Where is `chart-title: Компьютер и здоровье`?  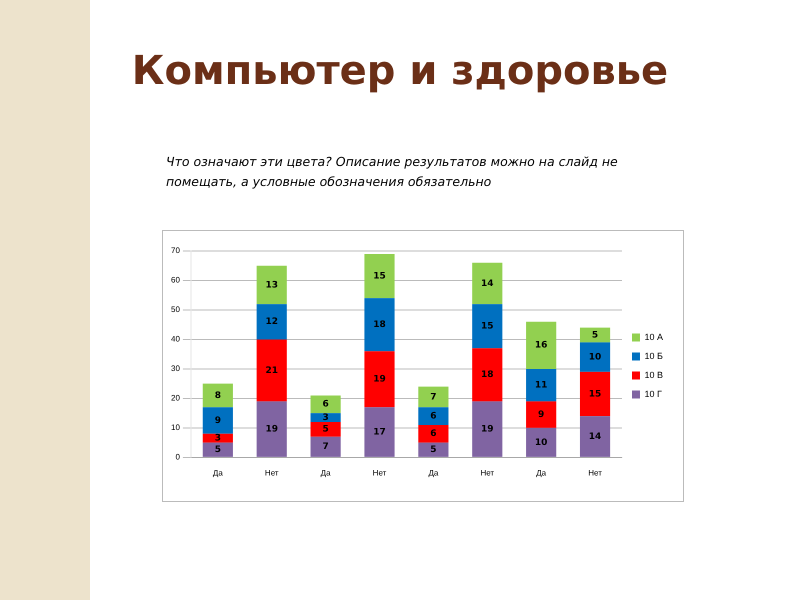 chart-title: Компьютер и здоровье is located at coordinates (400, 71).